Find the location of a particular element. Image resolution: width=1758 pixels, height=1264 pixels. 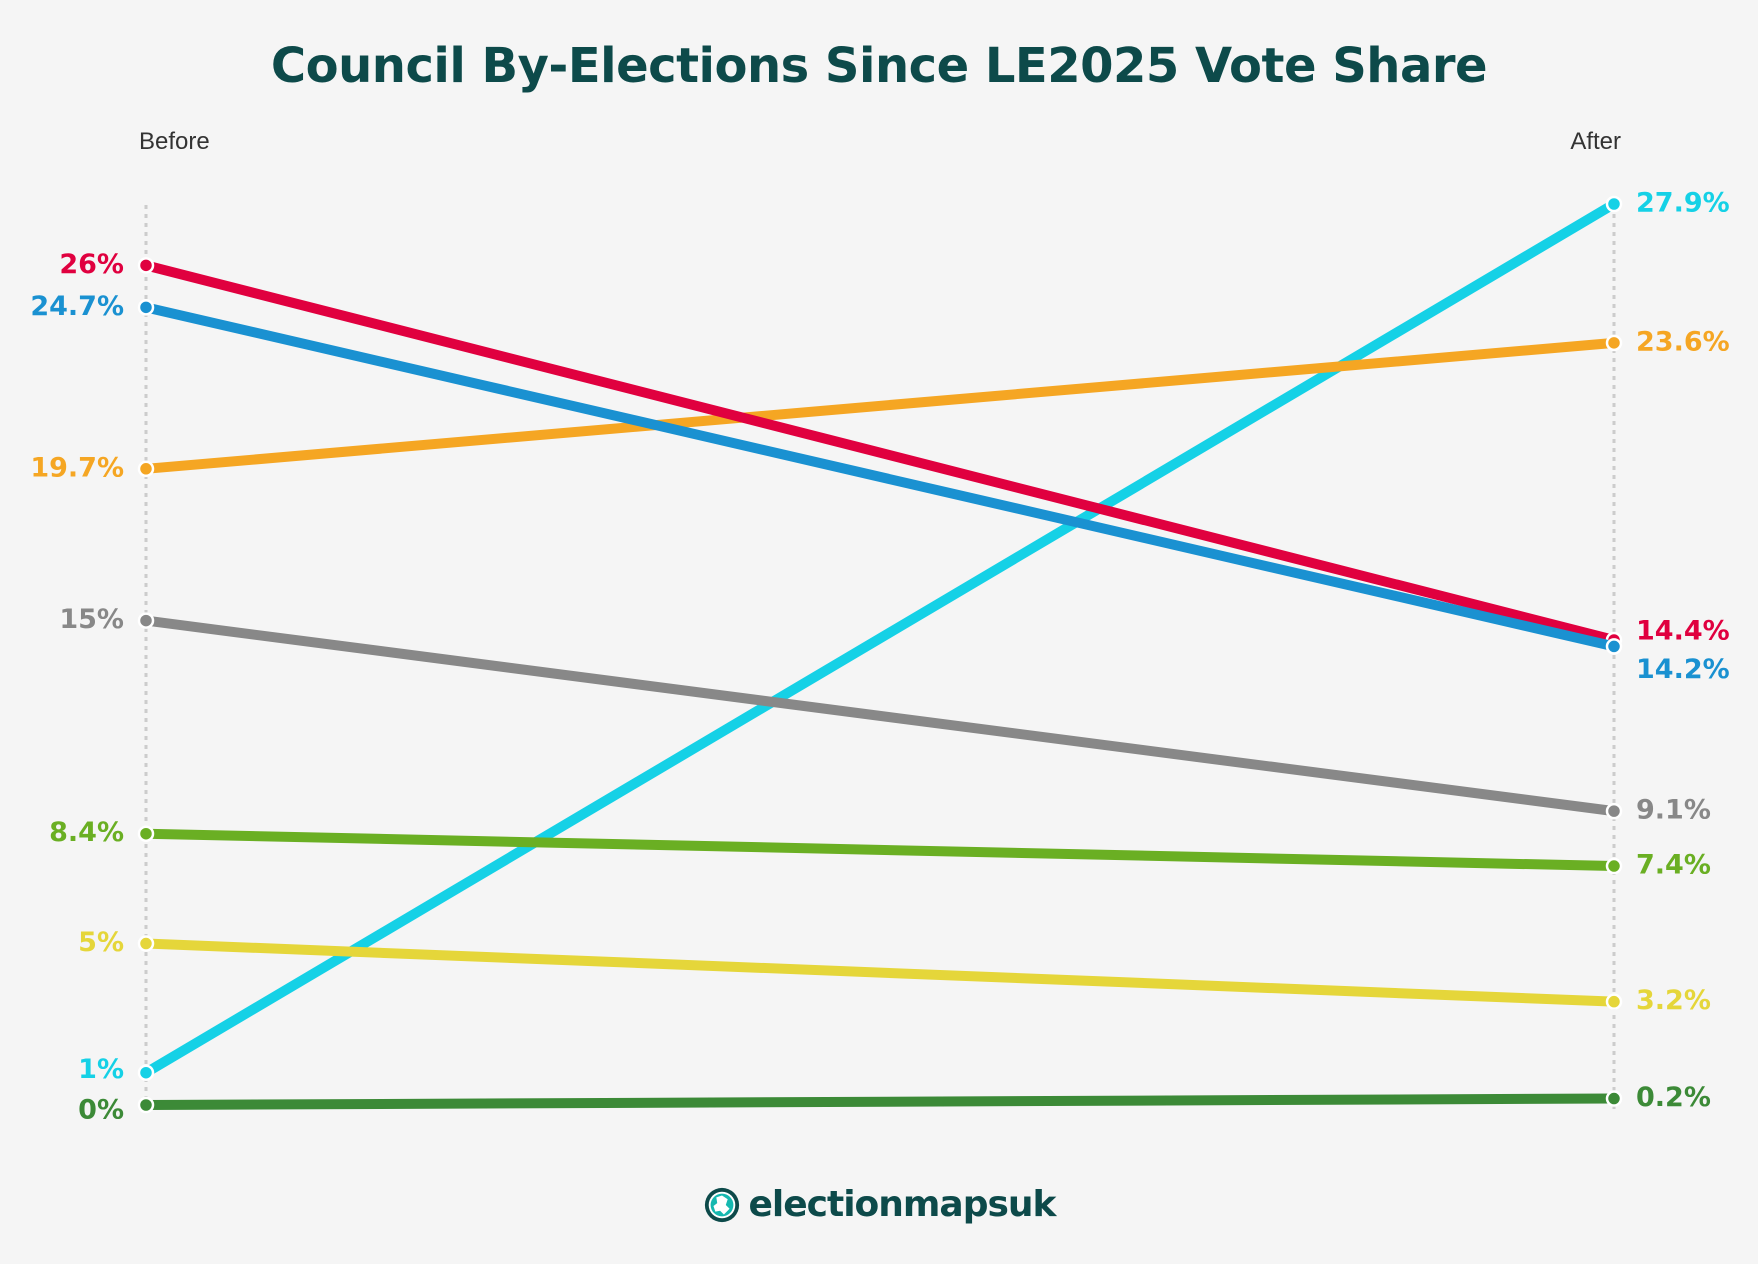

series-0-point-after is located at coordinates (1614, 204).